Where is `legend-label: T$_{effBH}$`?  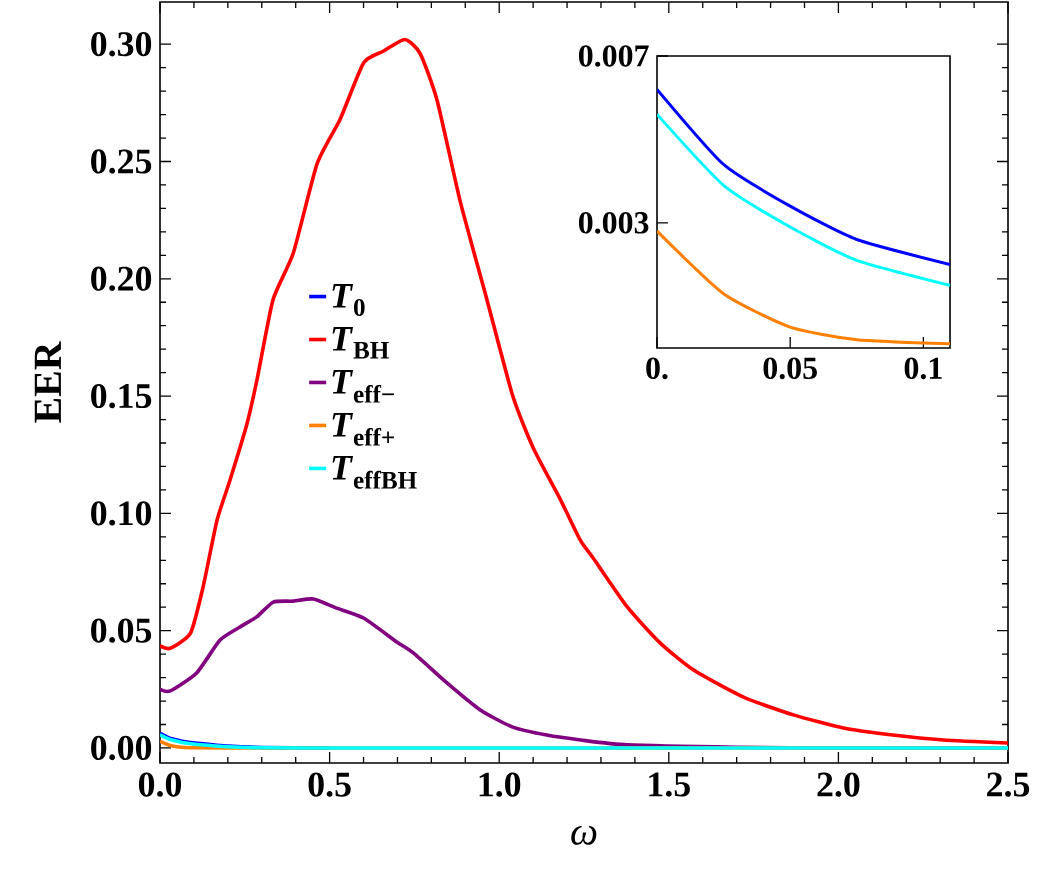
legend-label: T$_{effBH}$ is located at coordinates (374, 472).